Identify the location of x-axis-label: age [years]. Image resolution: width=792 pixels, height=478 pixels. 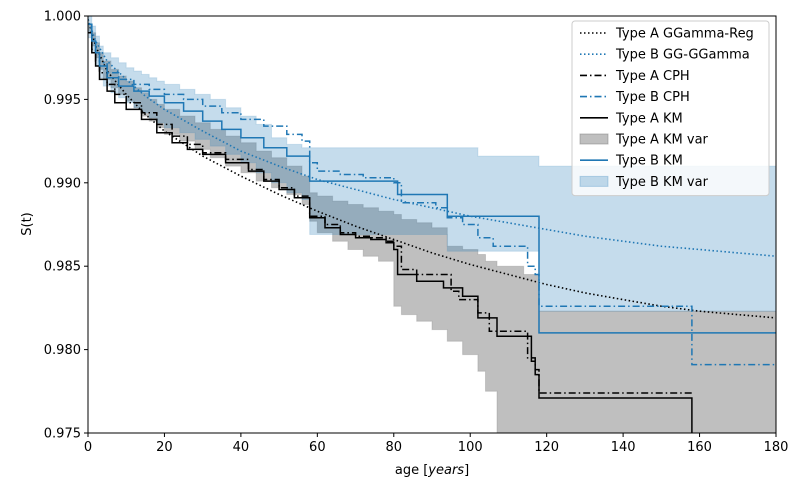
(432, 470).